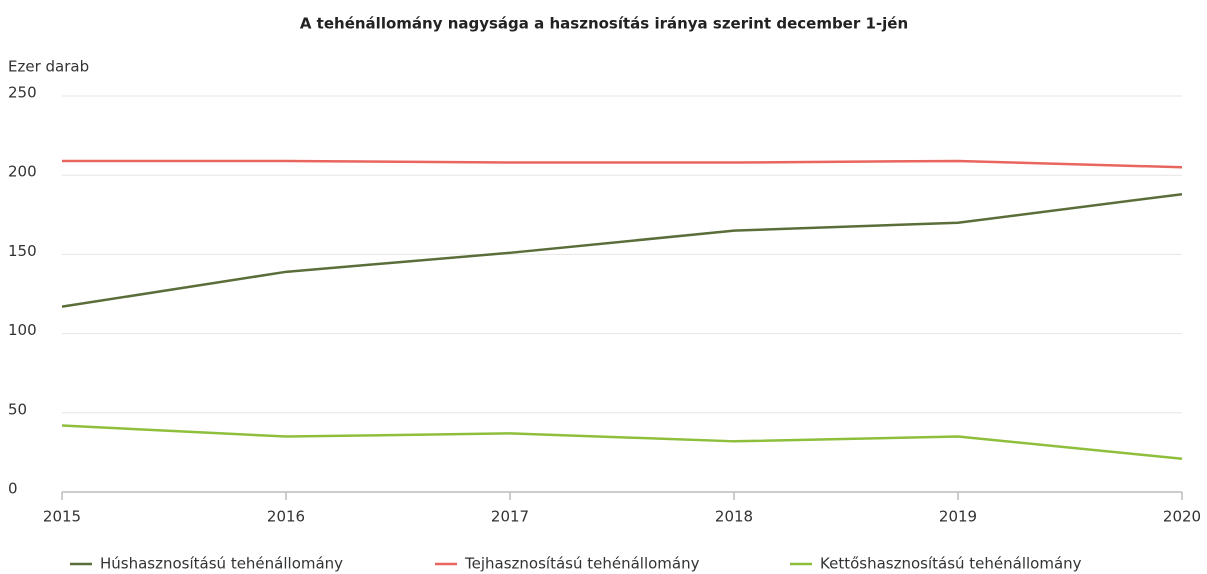 This screenshot has height=574, width=1207. I want to click on x-tick-label: 2019, so click(958, 517).